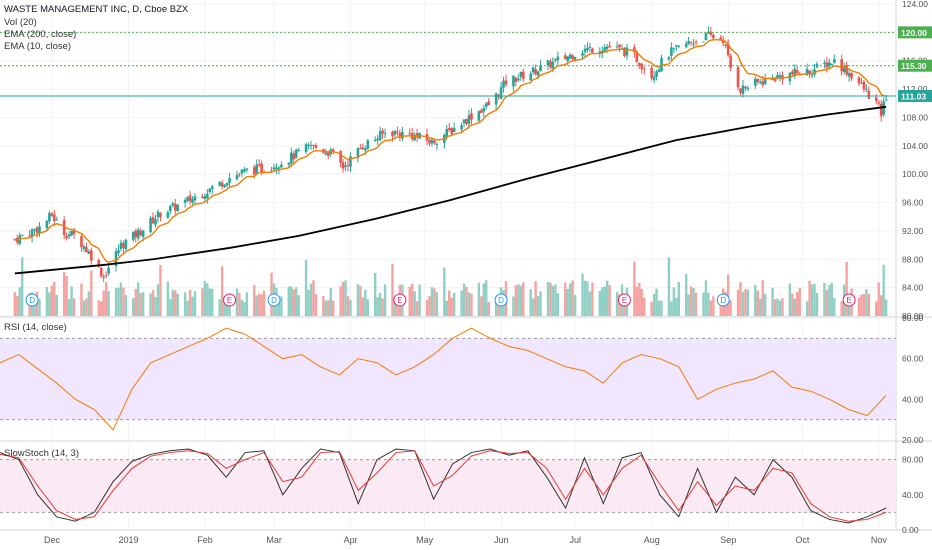 This screenshot has width=932, height=550. What do you see at coordinates (652, 540) in the screenshot?
I see `time-tick-label: Aug` at bounding box center [652, 540].